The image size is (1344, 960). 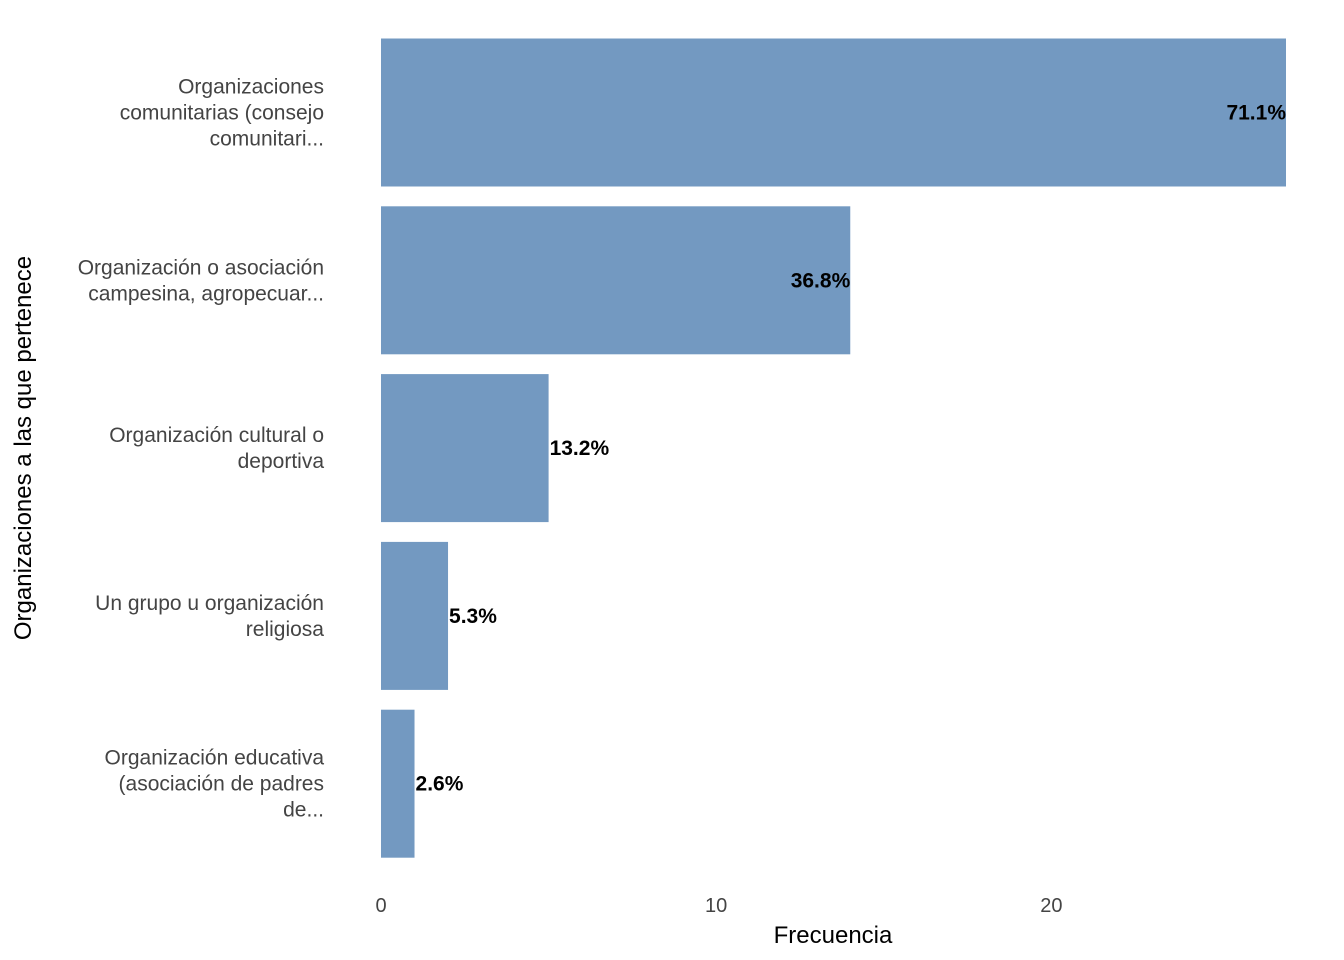 What do you see at coordinates (215, 758) in the screenshot?
I see `category-label-line: Organización educativa` at bounding box center [215, 758].